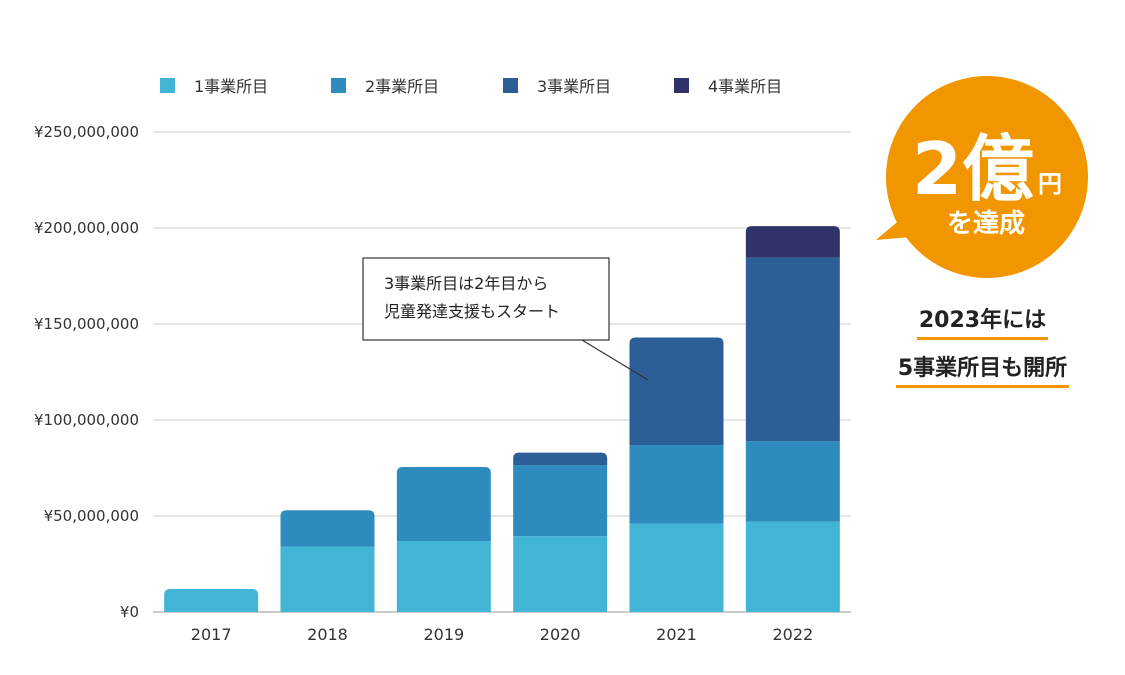 This screenshot has width=1125, height=675. Describe the element at coordinates (982, 346) in the screenshot. I see `future-note: 2023年には 5事業所目も開所` at that location.